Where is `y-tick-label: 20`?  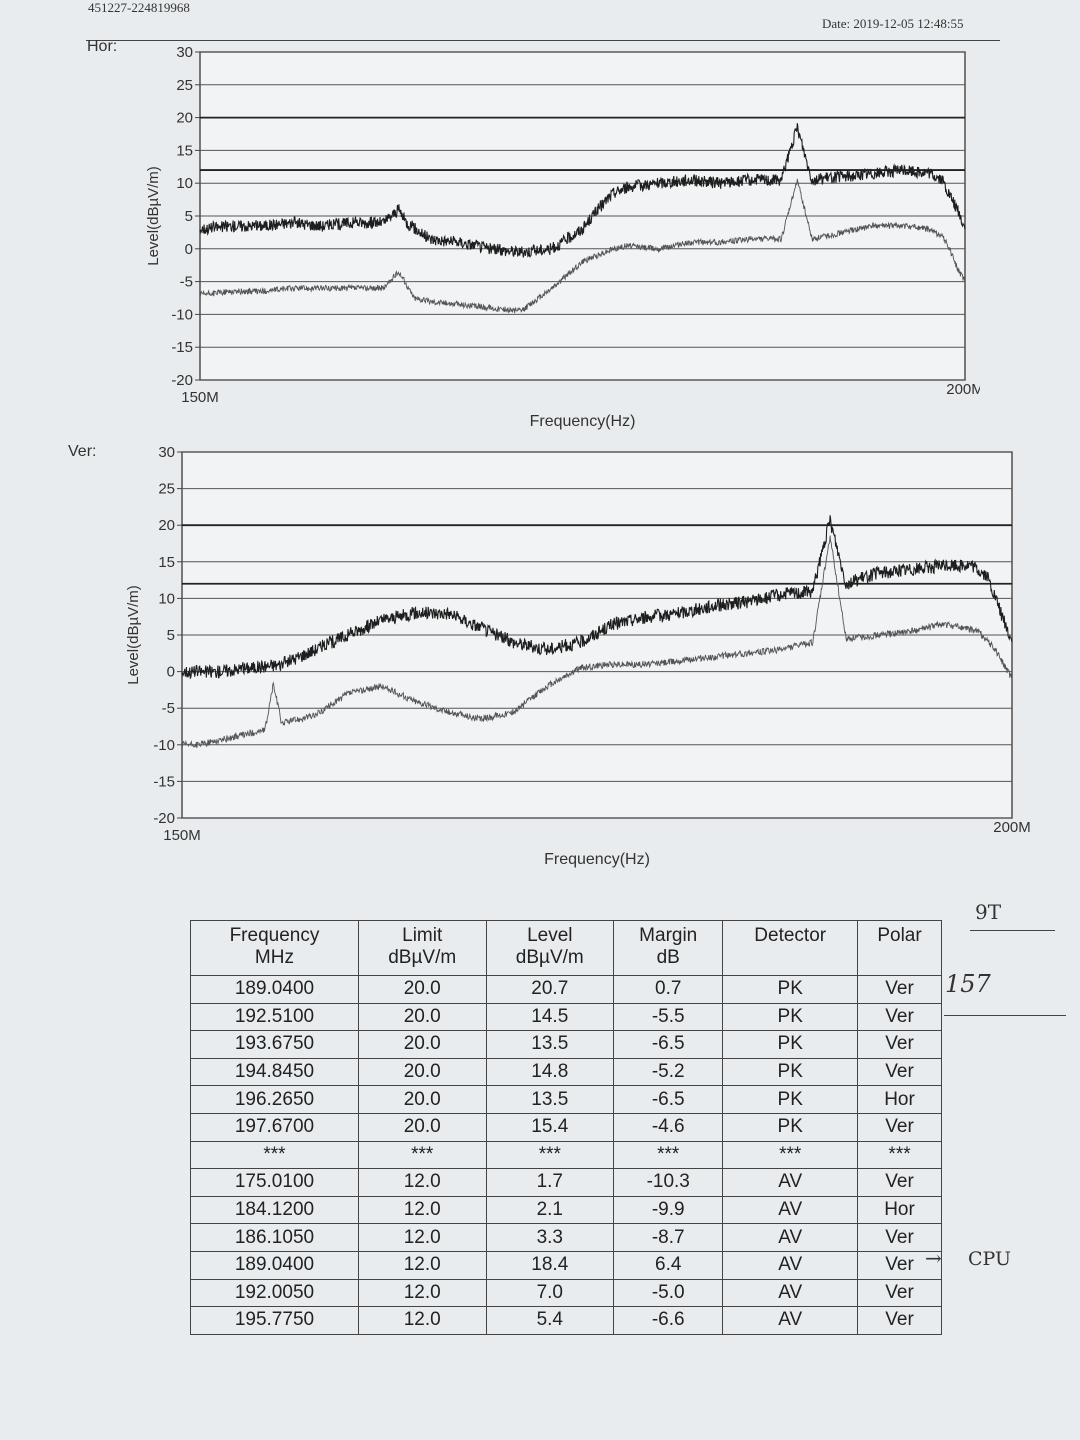 y-tick-label: 20 is located at coordinates (184, 118).